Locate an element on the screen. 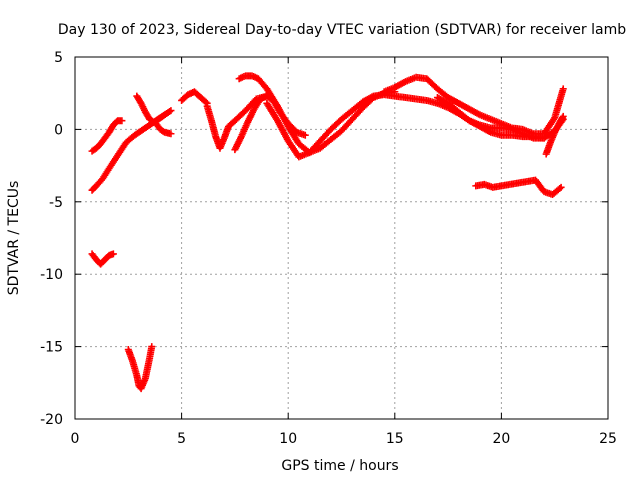 The width and height of the screenshot is (640, 480). x-tick-labels: 0 5 10 15 20 25 is located at coordinates (344, 439).